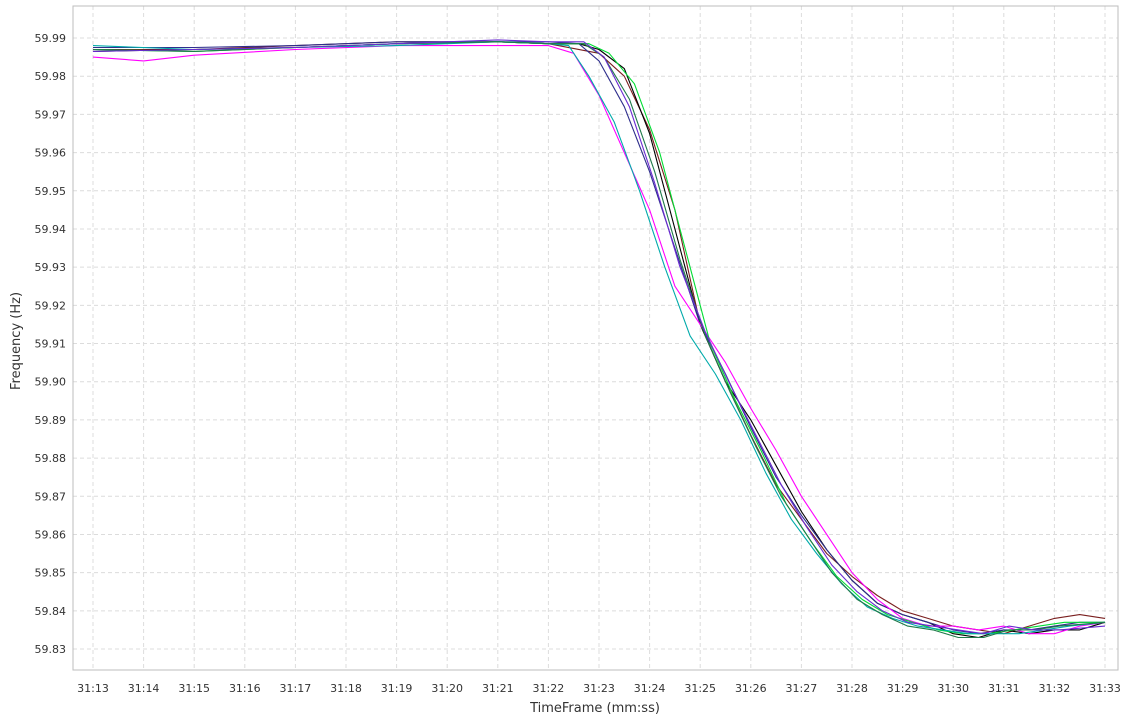  What do you see at coordinates (51, 267) in the screenshot?
I see `y-tick-label: 59.93` at bounding box center [51, 267].